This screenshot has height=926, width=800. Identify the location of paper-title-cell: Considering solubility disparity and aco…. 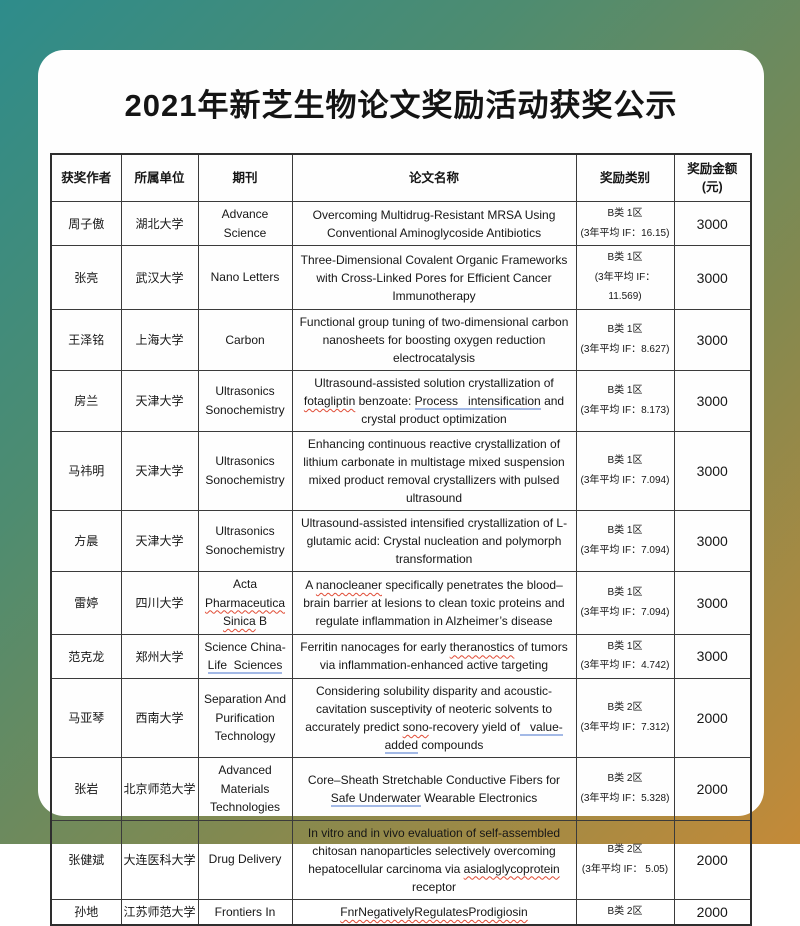
(434, 717).